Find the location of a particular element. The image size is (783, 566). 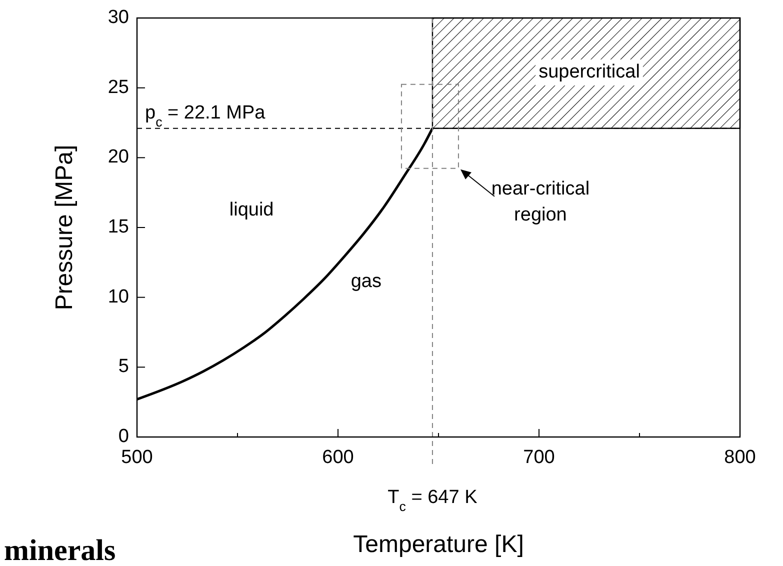

x-tick-label: 800 is located at coordinates (740, 457).